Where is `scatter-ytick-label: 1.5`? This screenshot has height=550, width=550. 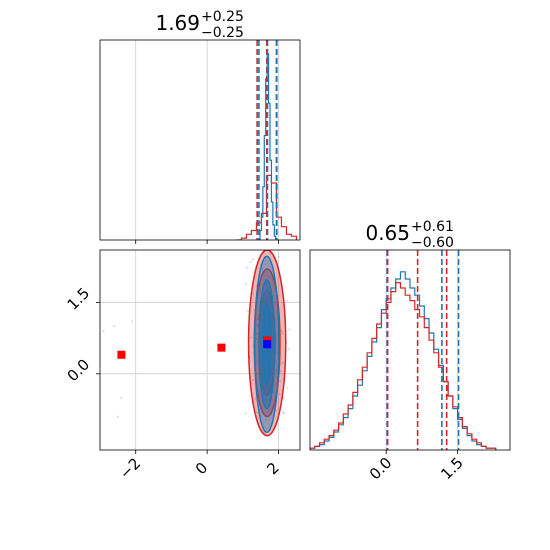
scatter-ytick-label: 1.5 is located at coordinates (79, 299).